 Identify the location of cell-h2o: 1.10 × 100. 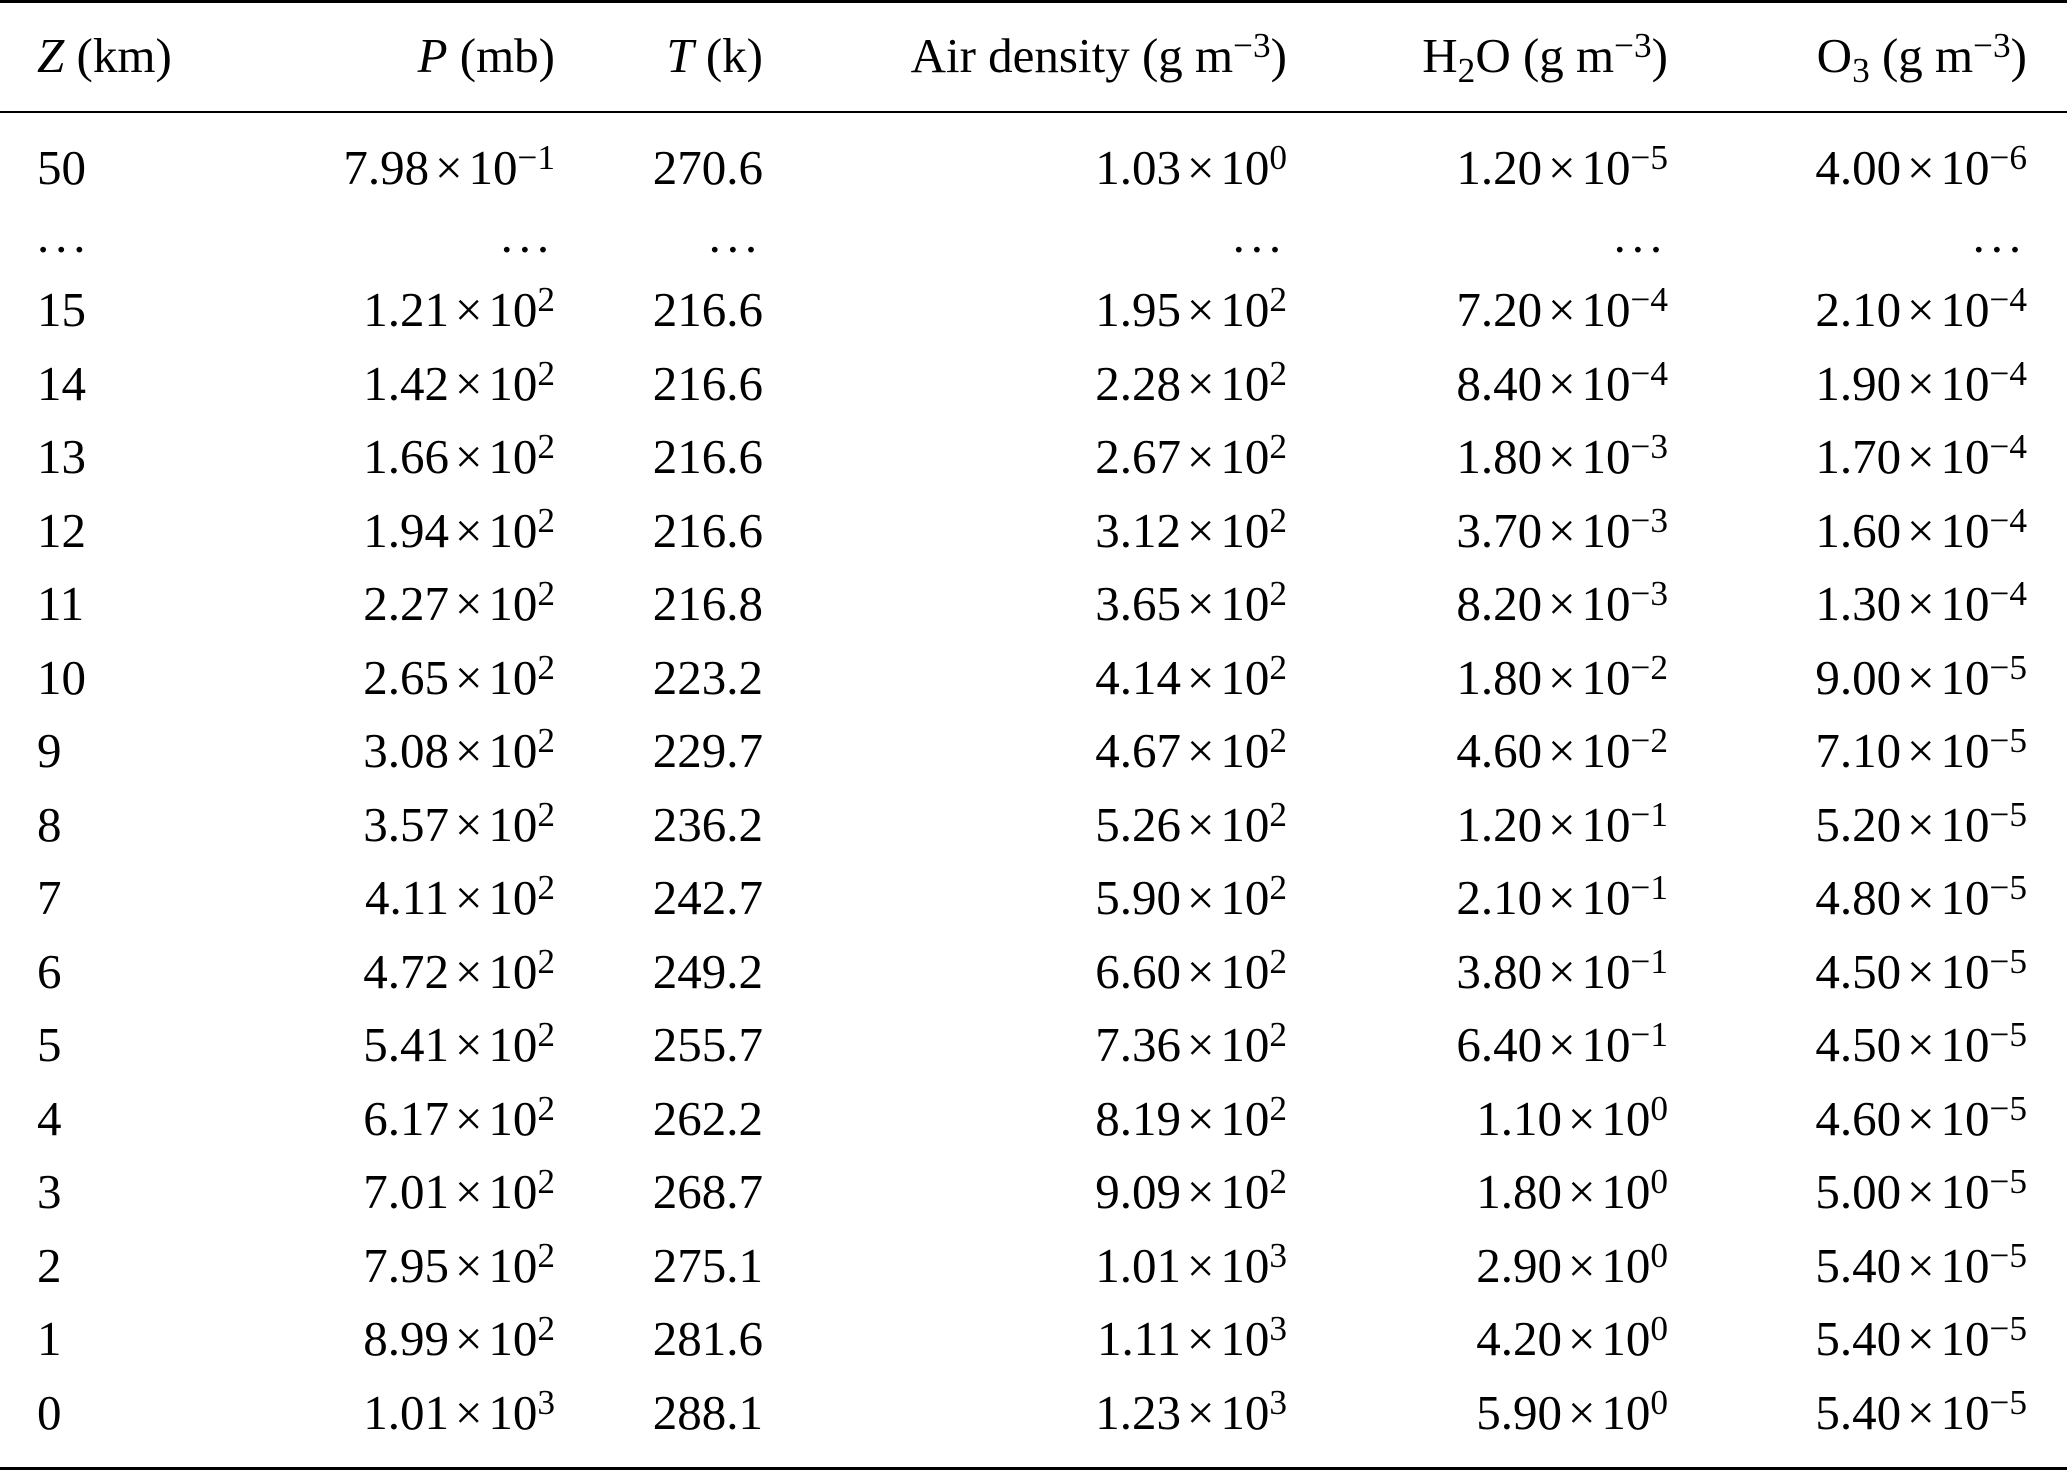
(1572, 1117).